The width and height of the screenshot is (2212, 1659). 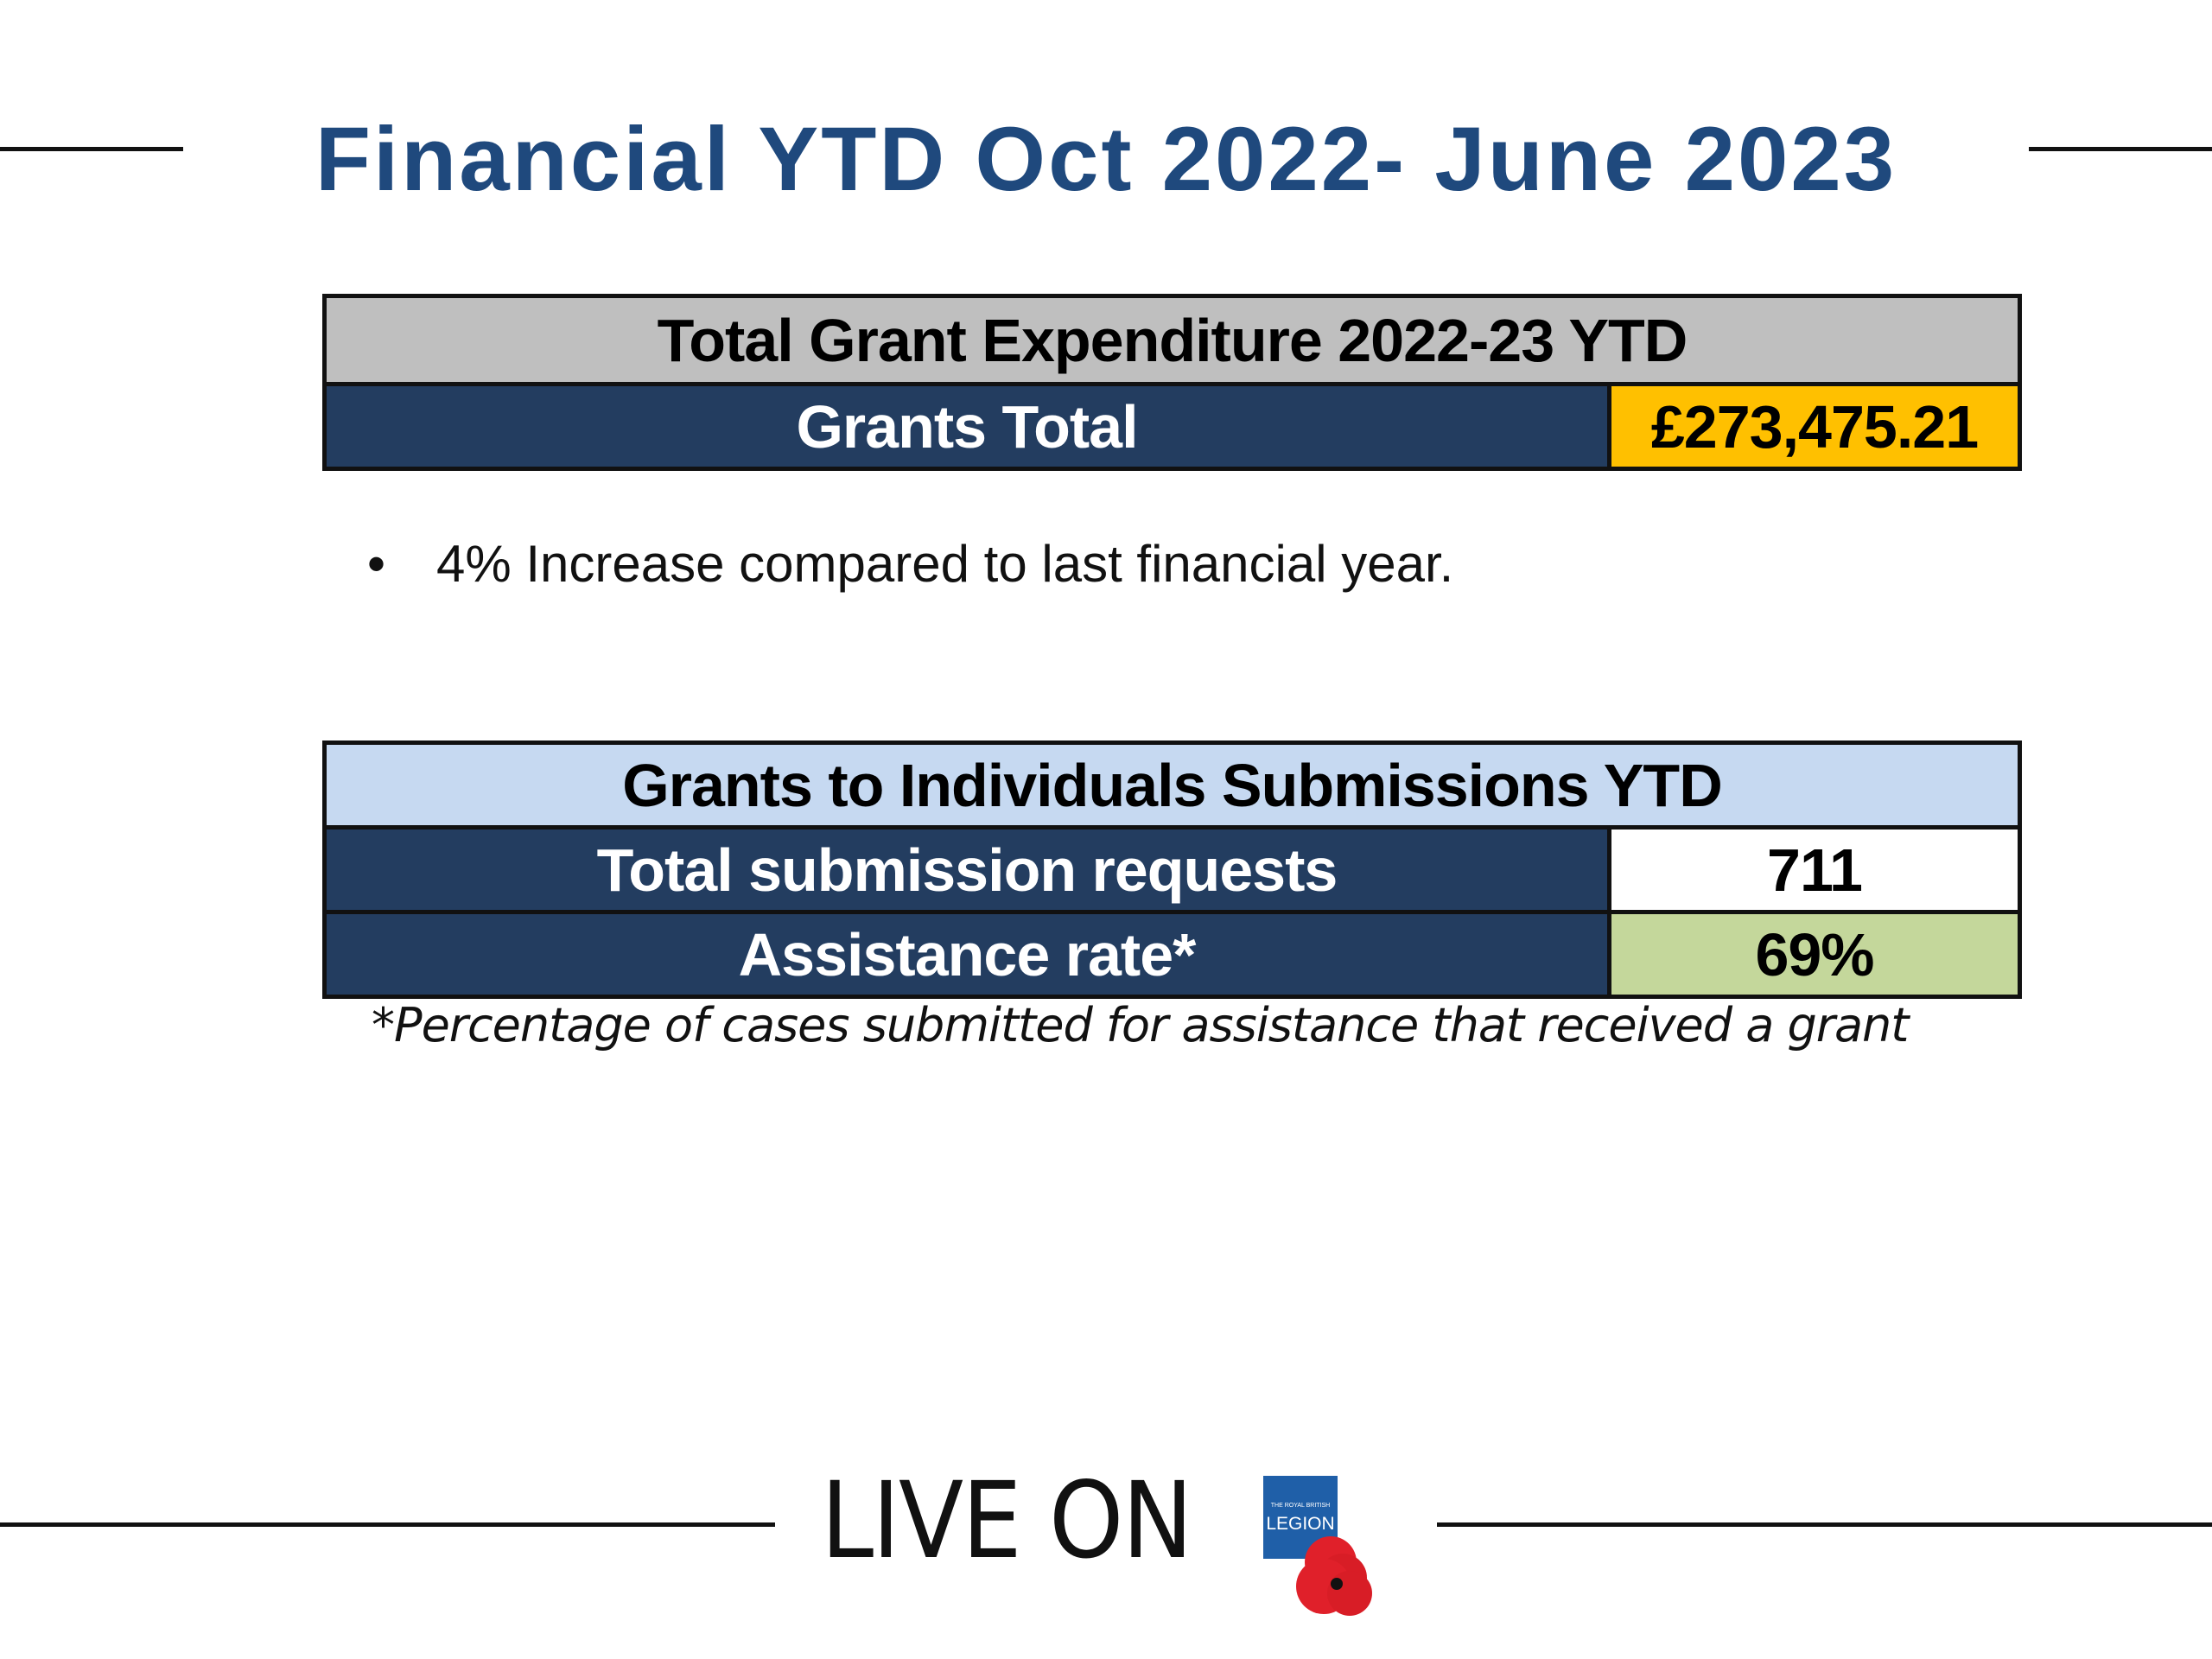 I want to click on logo-legion-text: LEGION, so click(x=1300, y=1524).